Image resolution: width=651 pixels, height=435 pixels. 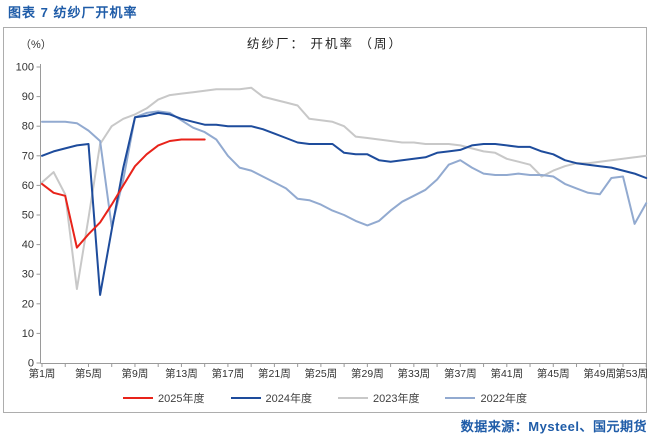 I want to click on chart-legend: 2025年度 2024年度 2023年度 2022年度, so click(x=325, y=398).